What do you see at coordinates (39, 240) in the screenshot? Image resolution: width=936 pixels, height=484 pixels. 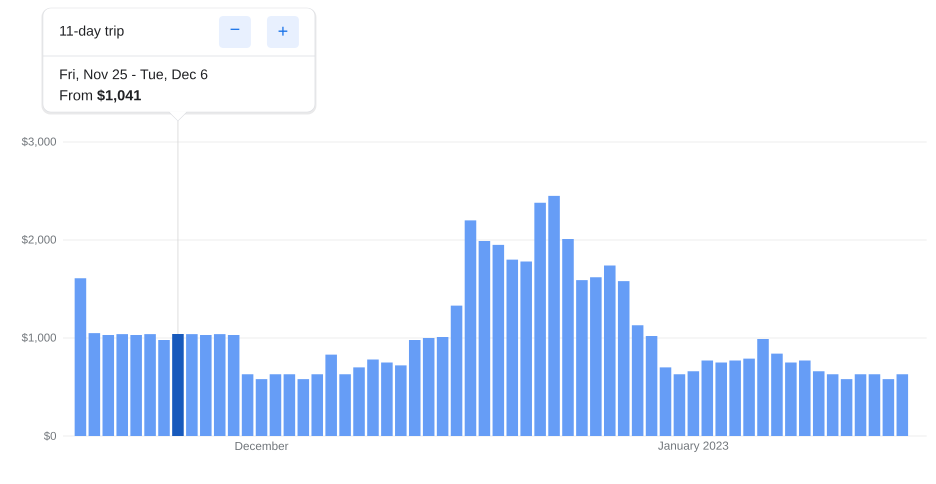 I see `y-tick-label: $2,000` at bounding box center [39, 240].